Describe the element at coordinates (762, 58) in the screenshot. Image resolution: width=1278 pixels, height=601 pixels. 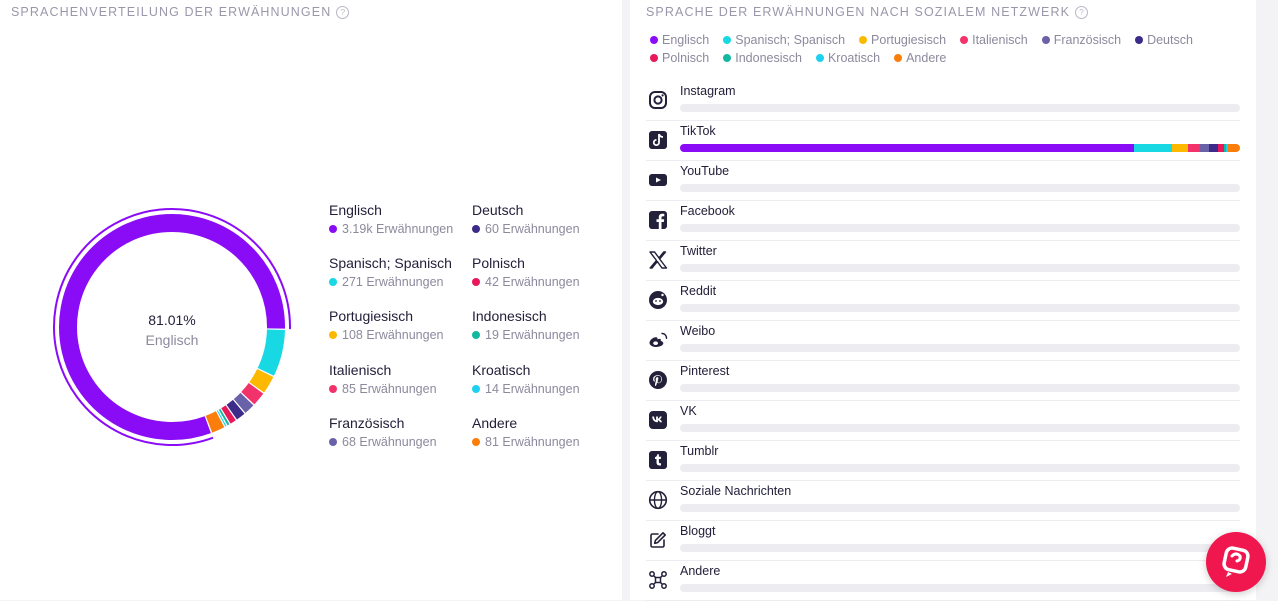
I see `network-legend-item: Indonesisch` at that location.